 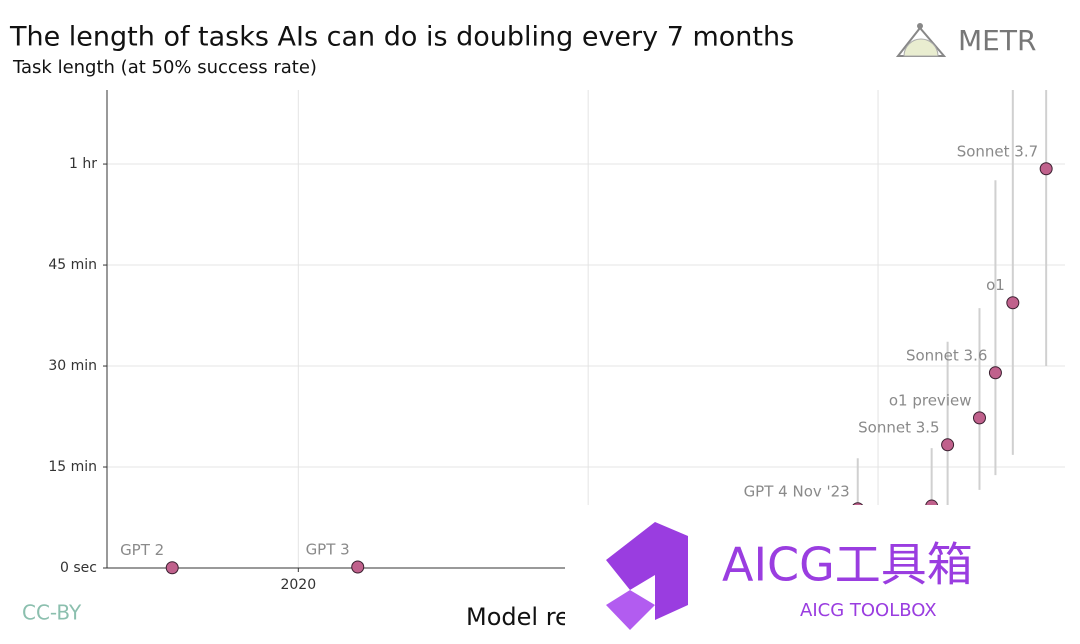 I want to click on watermark-subtitle: AICG TOOLBOX, so click(x=868, y=610).